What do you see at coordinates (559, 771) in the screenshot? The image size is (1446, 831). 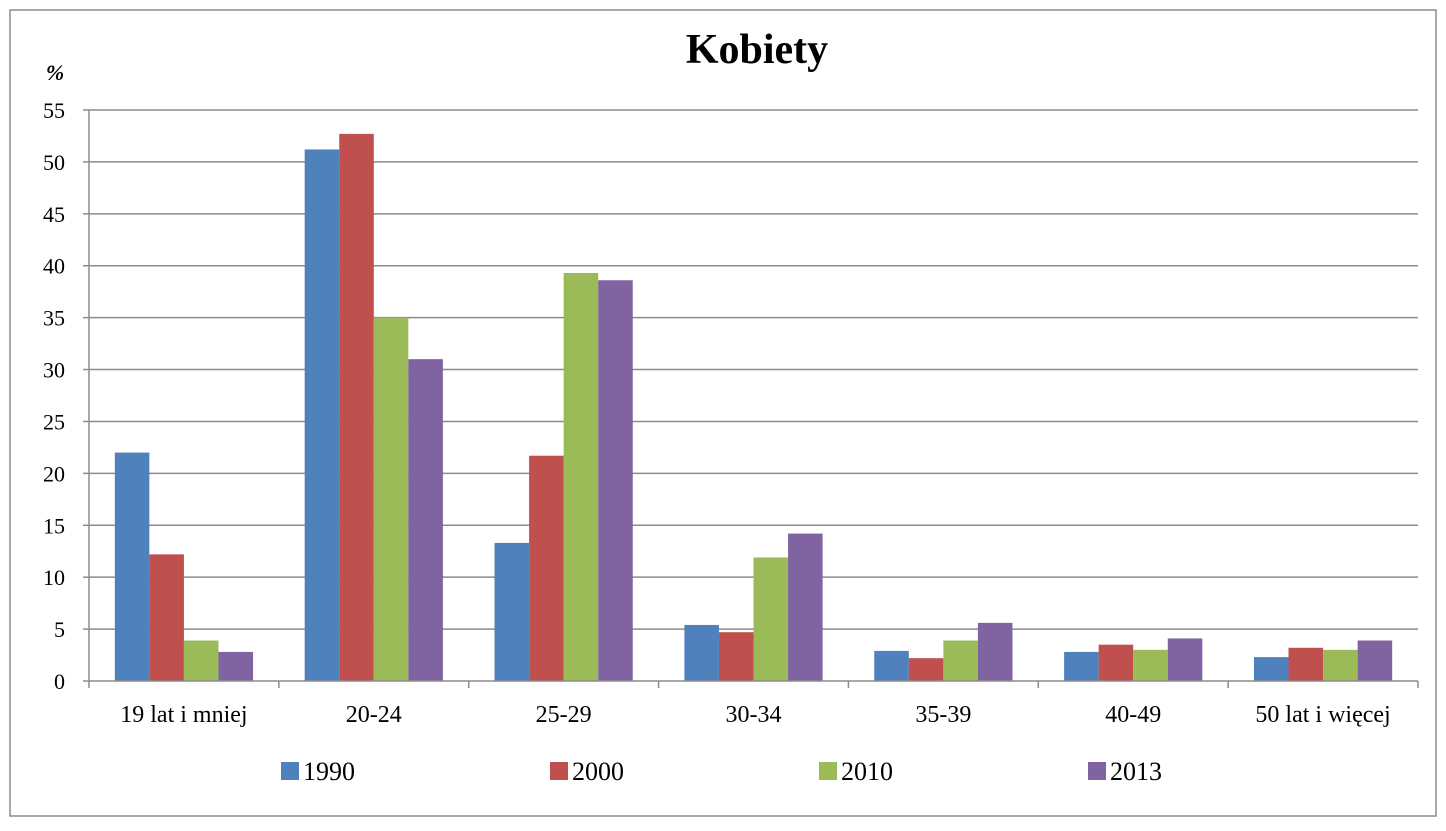 I see `legend-swatch-2000` at bounding box center [559, 771].